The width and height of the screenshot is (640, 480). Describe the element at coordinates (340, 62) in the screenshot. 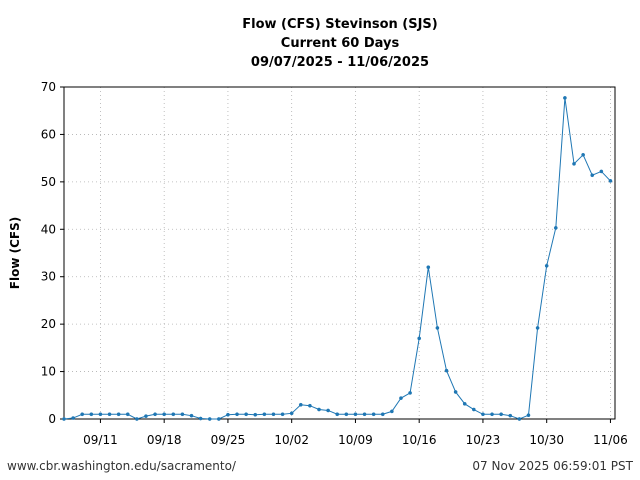

I see `chart-title-line-3: 09/07/2025 - 11/06/2025` at that location.